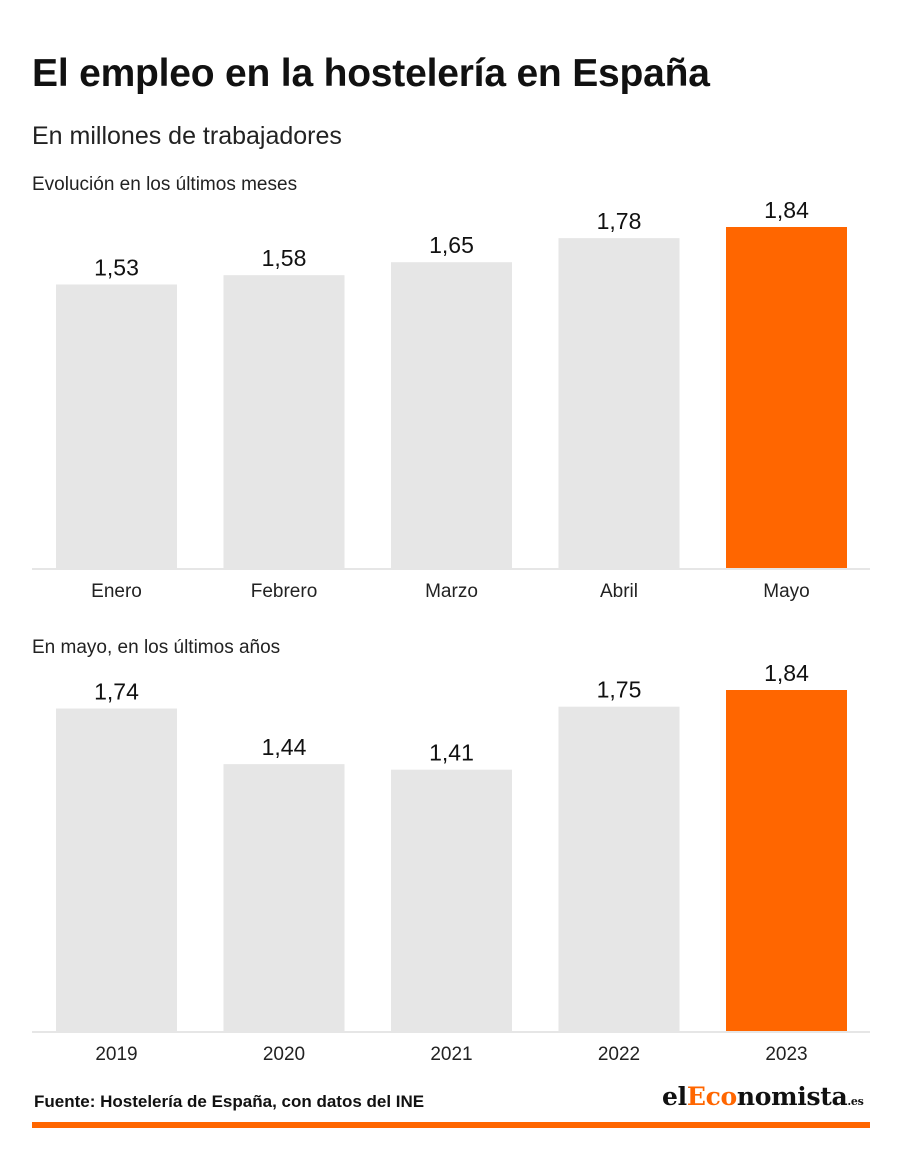 This screenshot has height=1152, width=900. Describe the element at coordinates (619, 221) in the screenshot. I see `monthly-value-label-4: 1,78` at that location.